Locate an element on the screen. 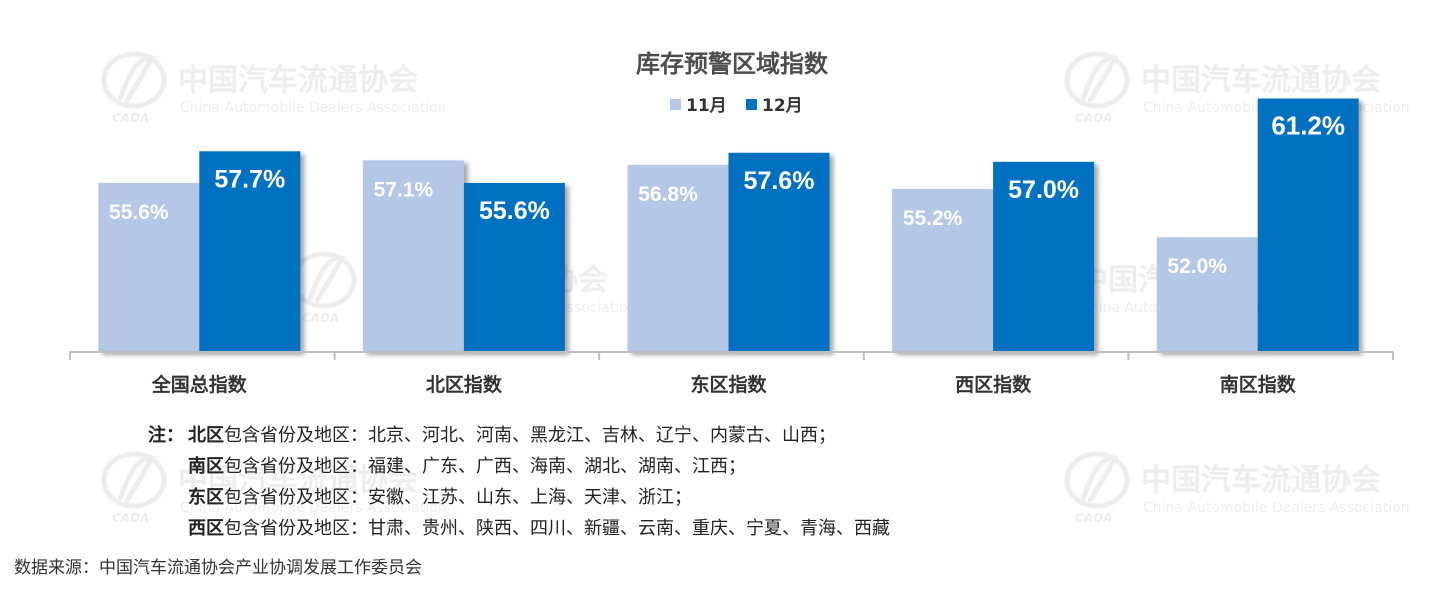 The image size is (1441, 589). bar-value-label: 55.2% is located at coordinates (933, 218).